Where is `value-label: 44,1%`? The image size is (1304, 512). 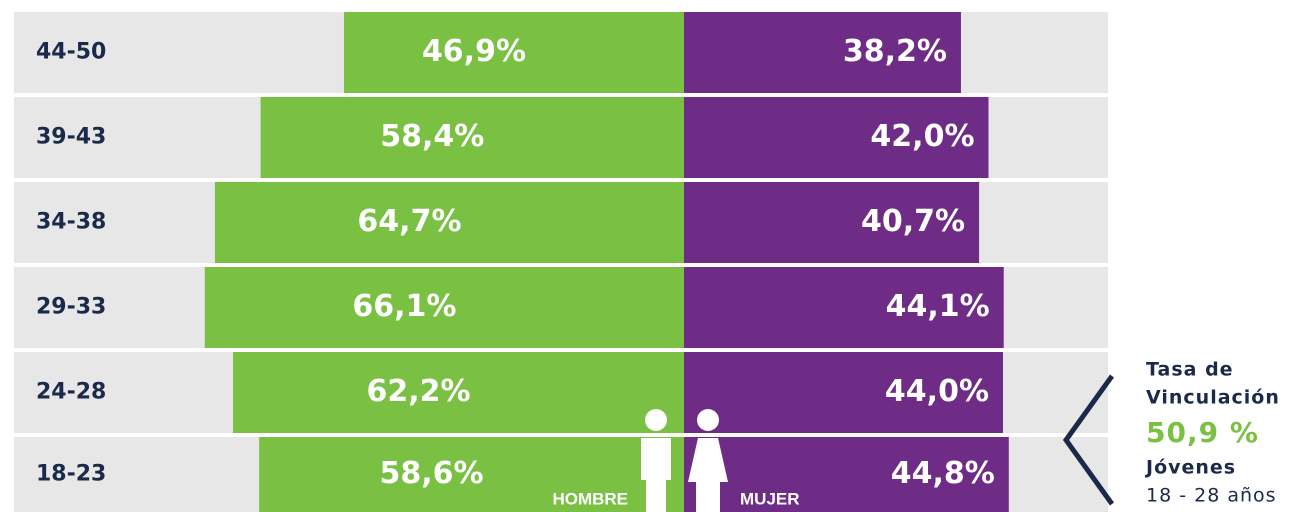
value-label: 44,1% is located at coordinates (938, 306).